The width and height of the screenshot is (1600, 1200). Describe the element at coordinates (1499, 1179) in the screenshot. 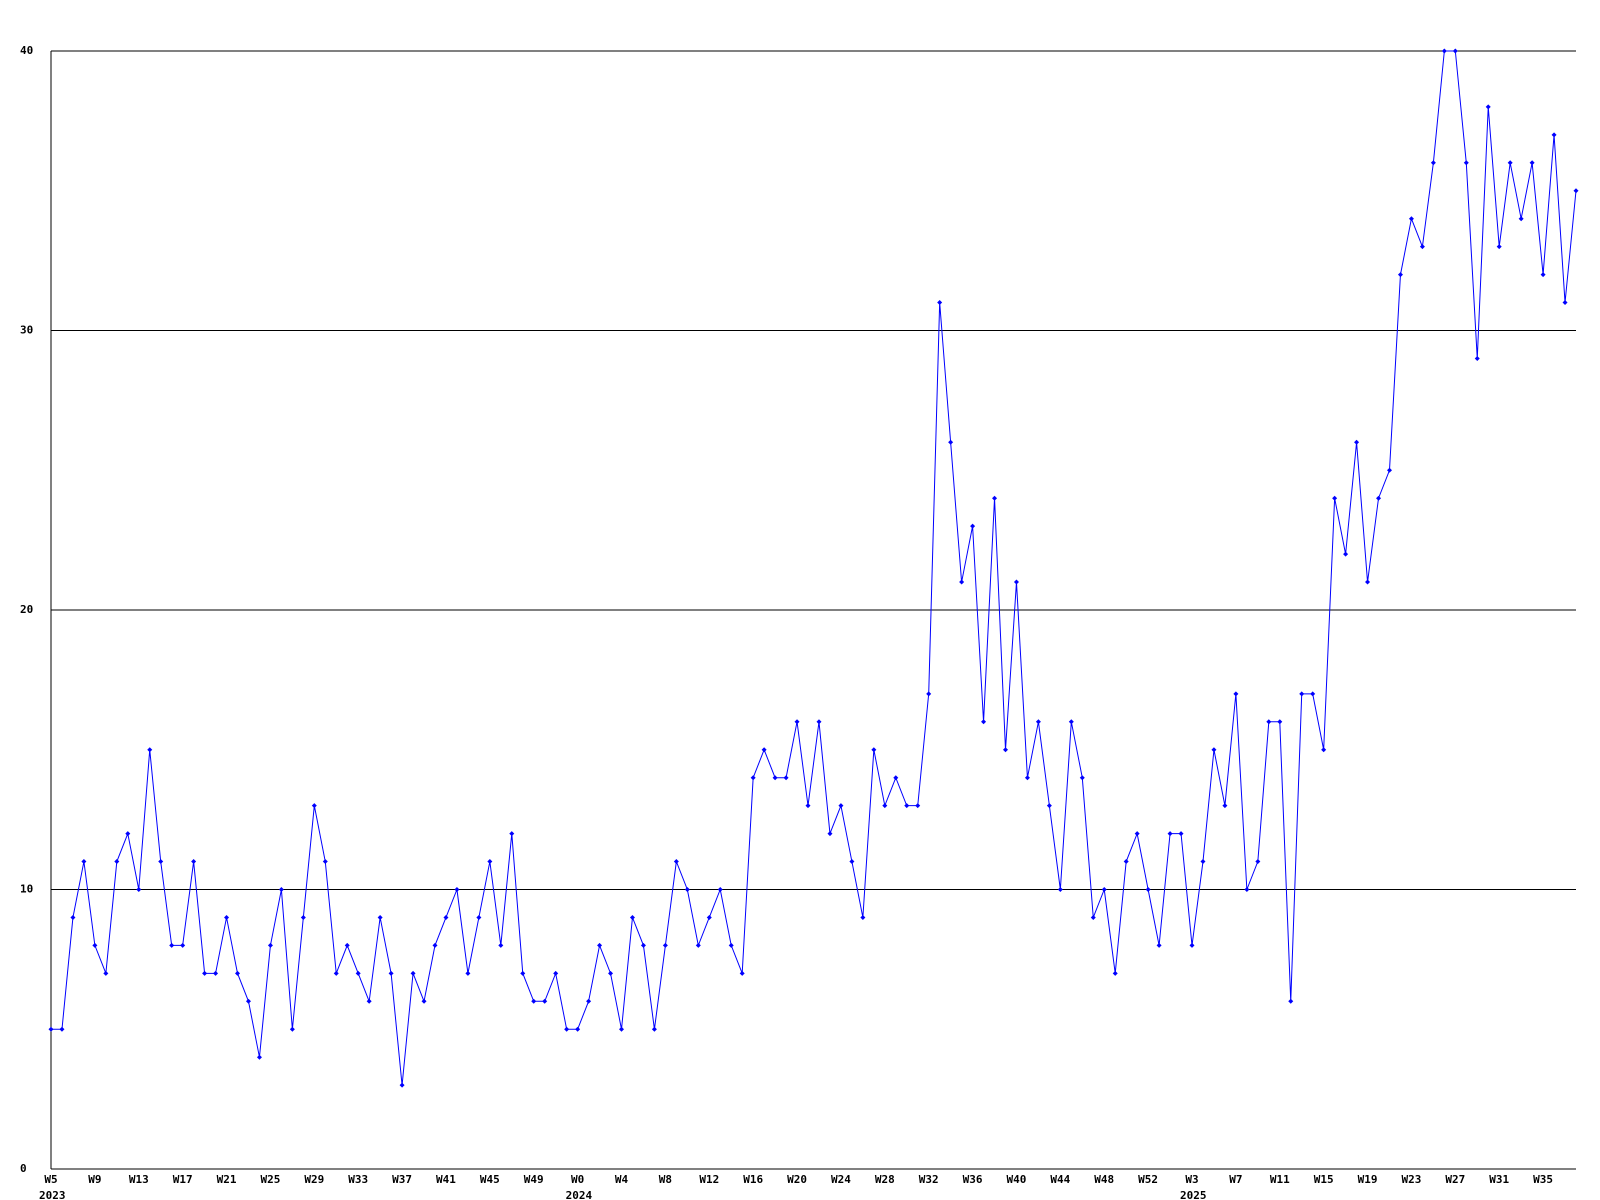

I see `x-tick-label: W31` at that location.